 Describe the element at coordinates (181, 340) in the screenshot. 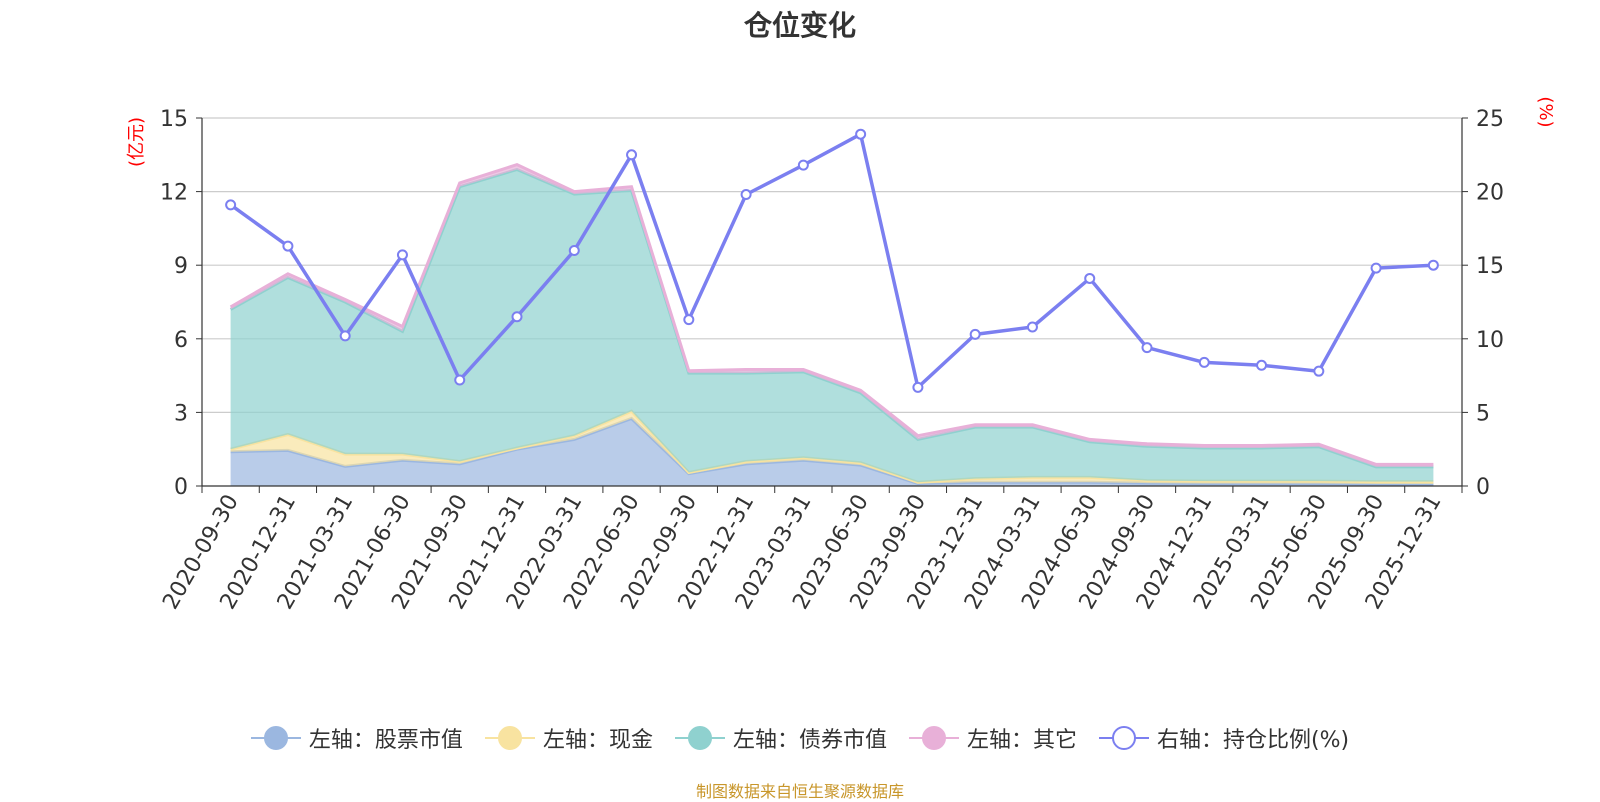

I see `y-left-tick-label: 6` at that location.